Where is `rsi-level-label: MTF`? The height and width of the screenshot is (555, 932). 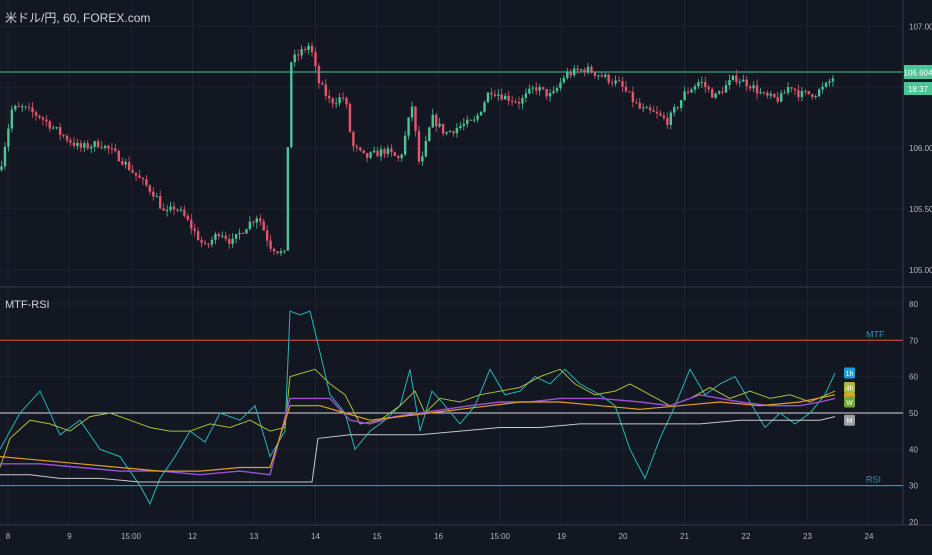 rsi-level-label: MTF is located at coordinates (875, 334).